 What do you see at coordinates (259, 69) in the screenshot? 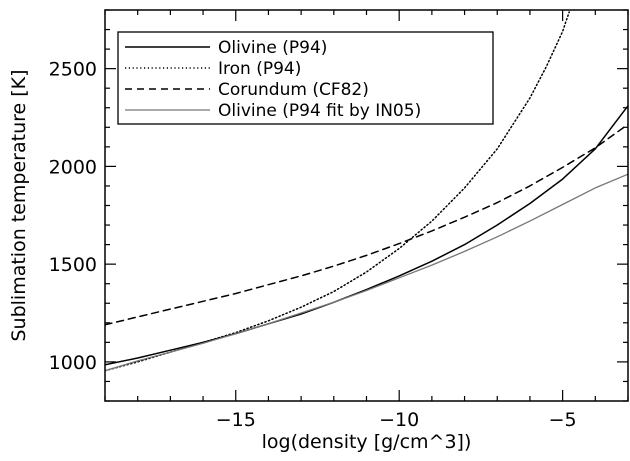
I see `legend-label-1: Iron (P94)` at bounding box center [259, 69].